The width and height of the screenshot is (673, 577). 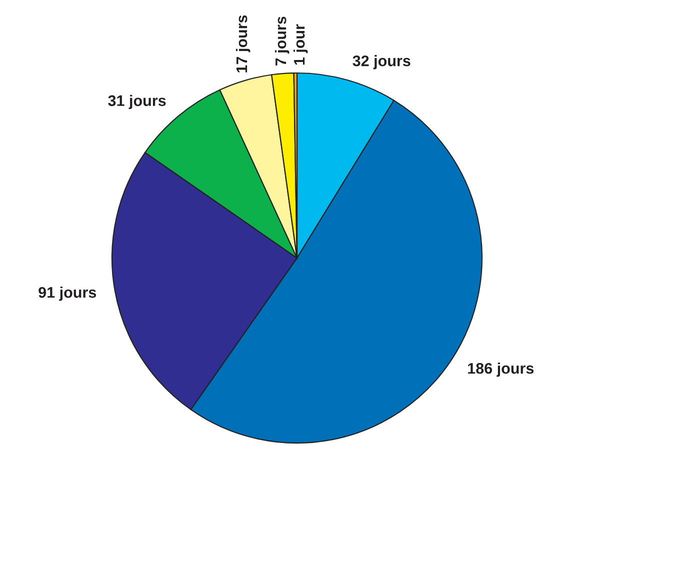 What do you see at coordinates (137, 102) in the screenshot?
I see `slice-label: 31 jours` at bounding box center [137, 102].